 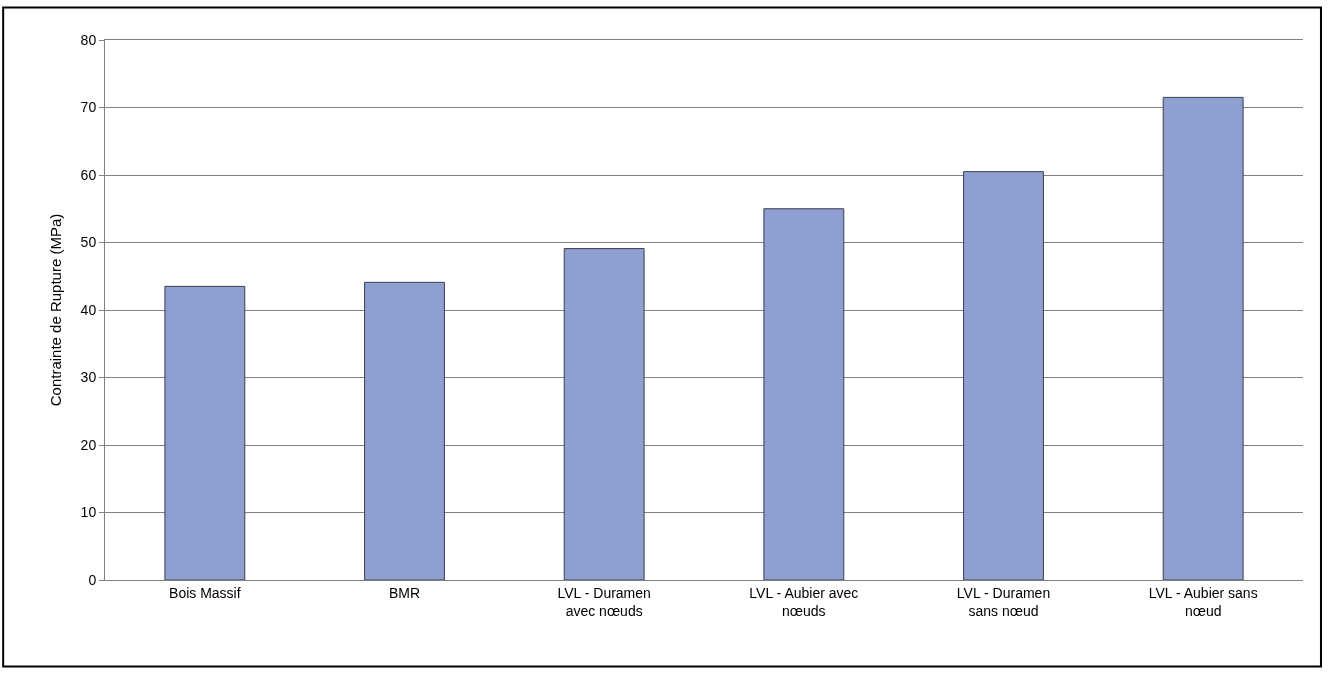 What do you see at coordinates (92, 579) in the screenshot?
I see `y-tick-label: 0` at bounding box center [92, 579].